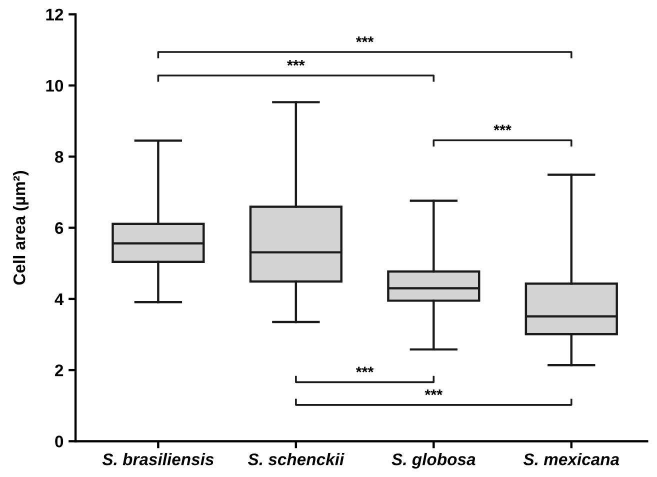 Image resolution: width=657 pixels, height=477 pixels. What do you see at coordinates (55, 14) in the screenshot?
I see `y-tick-label: 12` at bounding box center [55, 14].